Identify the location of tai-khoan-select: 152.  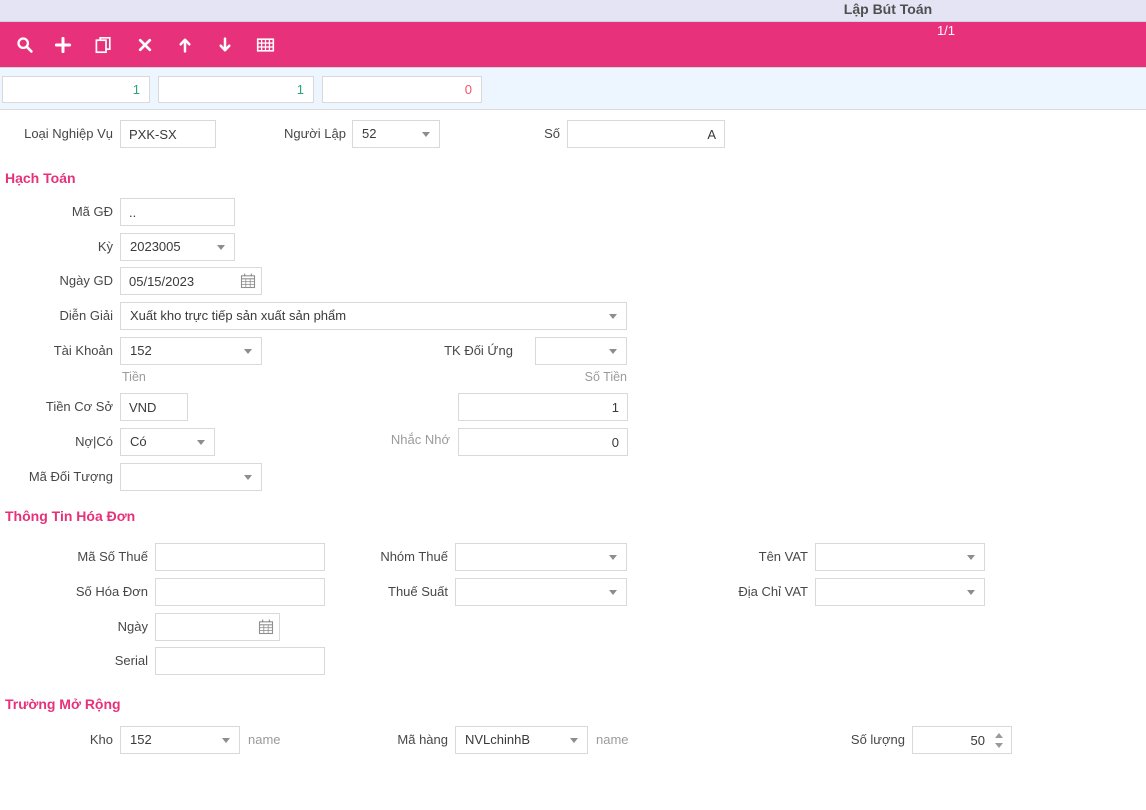
(191, 351).